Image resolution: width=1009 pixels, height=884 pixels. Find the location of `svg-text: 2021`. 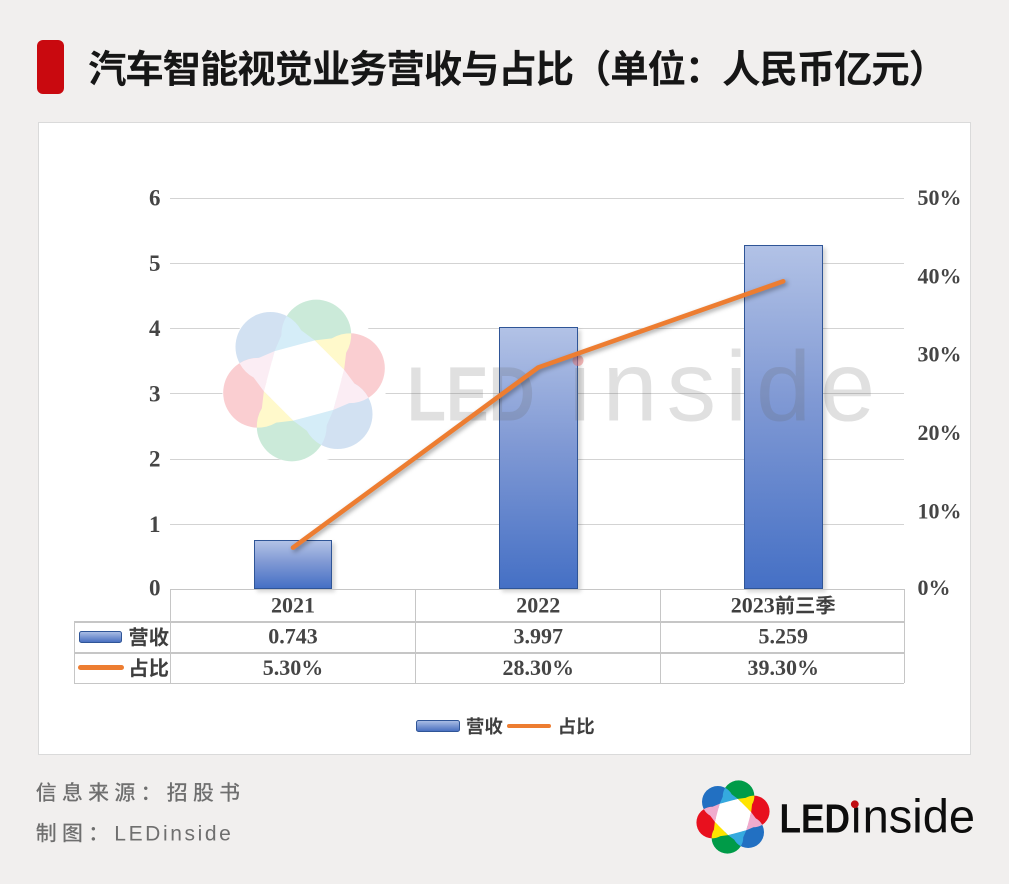

svg-text: 2021 is located at coordinates (293, 605).